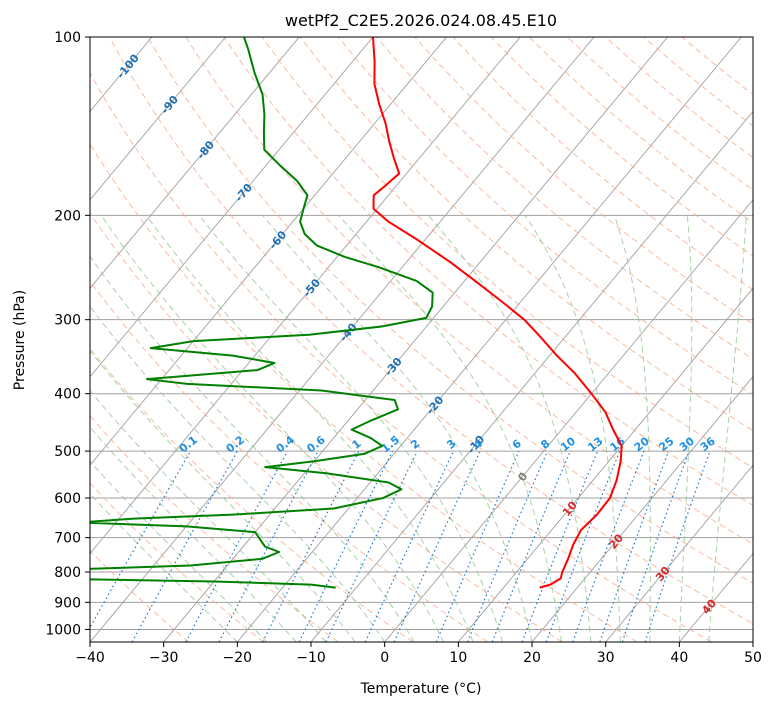  What do you see at coordinates (67, 395) in the screenshot?
I see `y-tick-label: 400` at bounding box center [67, 395].